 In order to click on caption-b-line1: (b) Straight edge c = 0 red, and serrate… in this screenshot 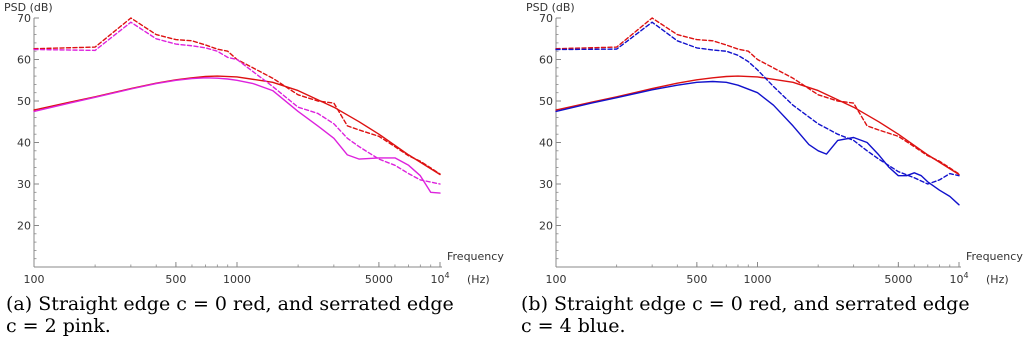, I will do `click(745, 304)`.